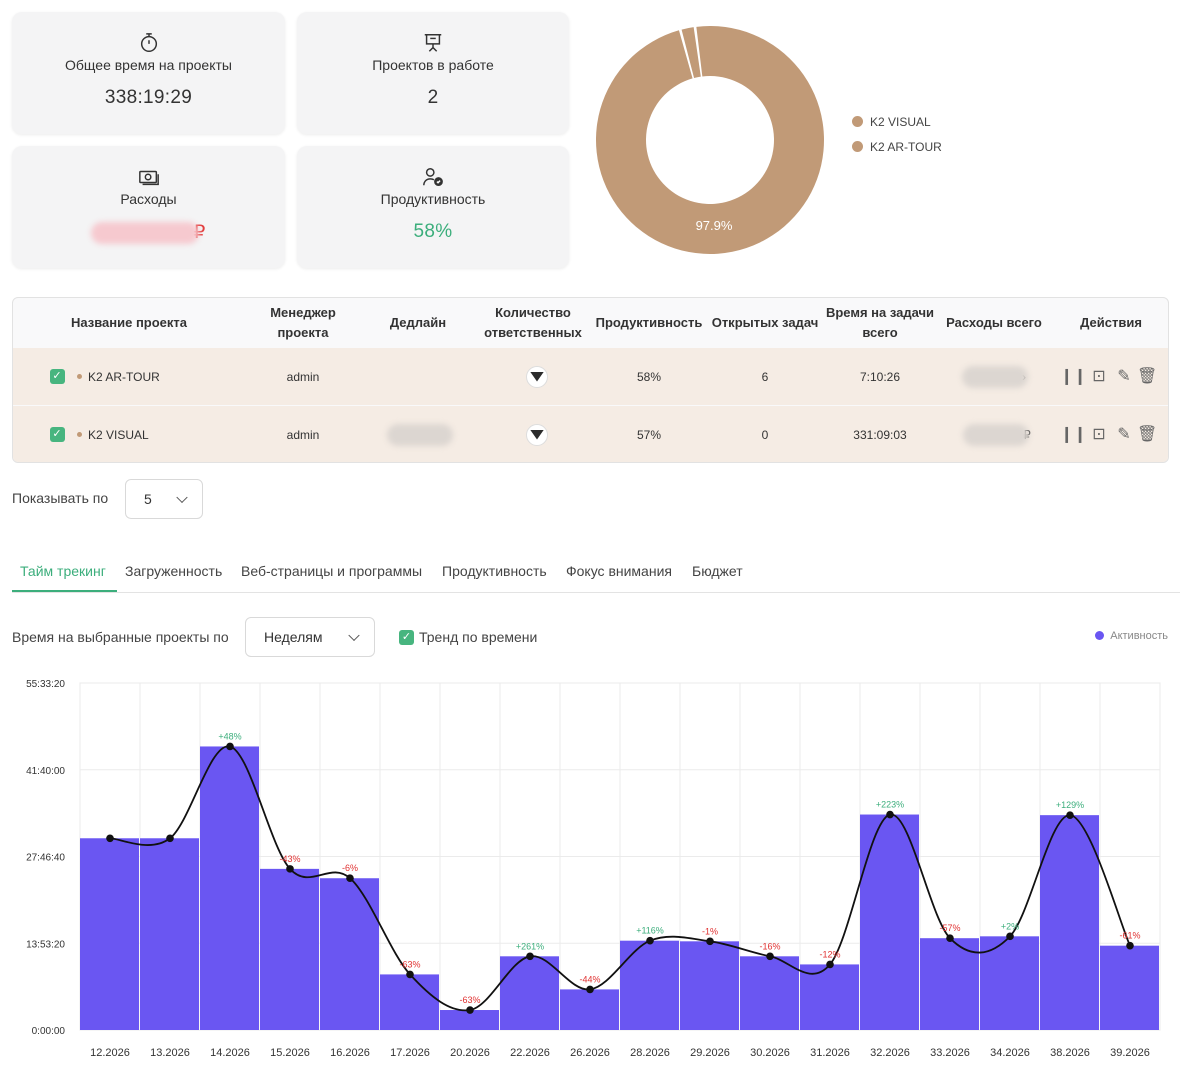  Describe the element at coordinates (174, 571) in the screenshot. I see `tab-workload: Загруженность` at that location.